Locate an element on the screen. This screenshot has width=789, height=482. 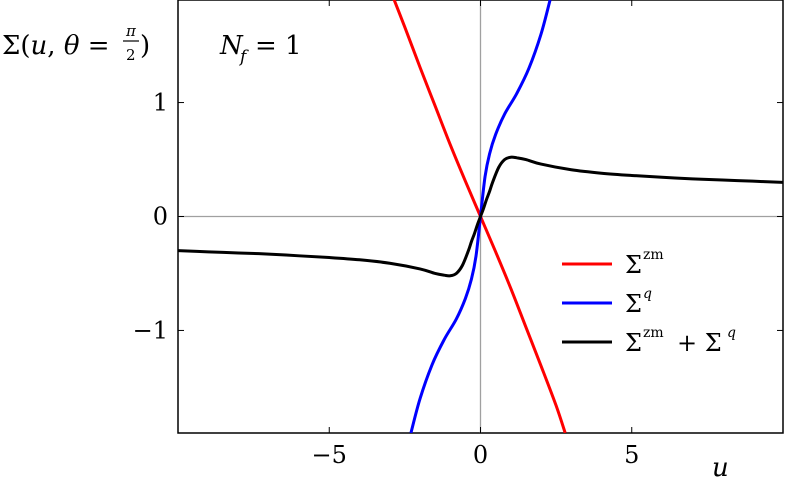
svg-text: N is located at coordinates (231, 46).